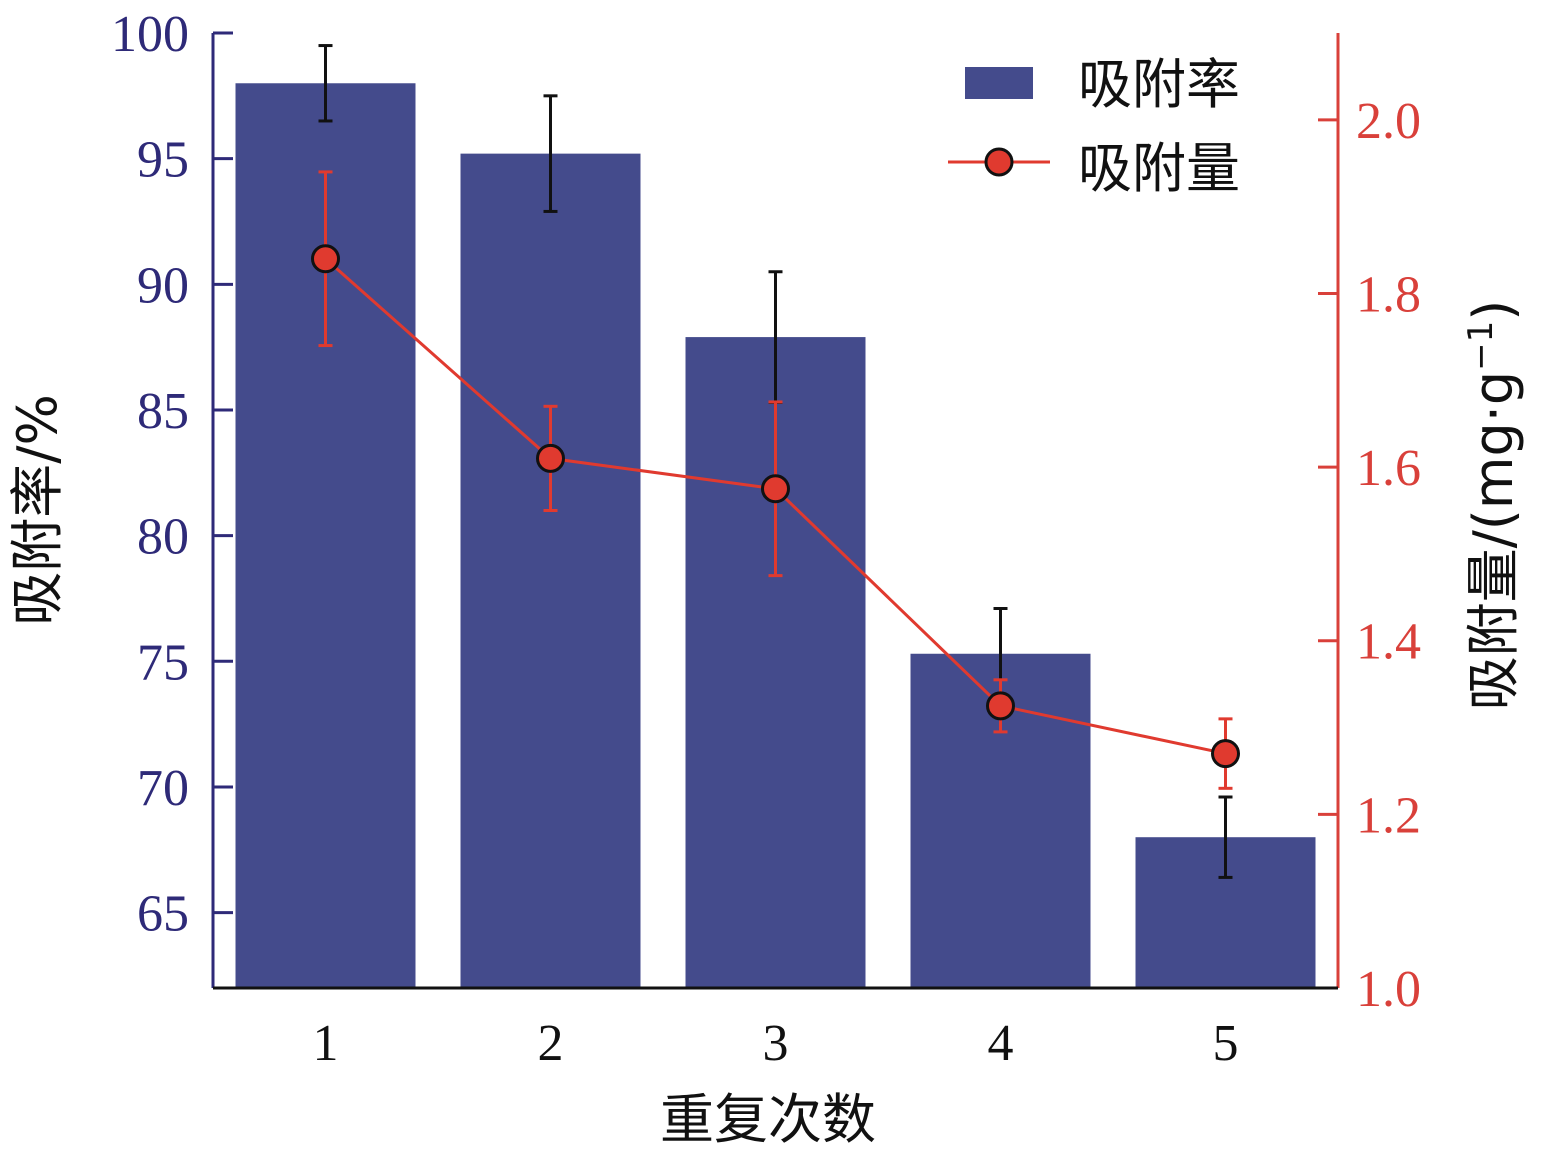 The width and height of the screenshot is (1541, 1149). I want to click on x-tick-label-1: 1, so click(326, 1043).